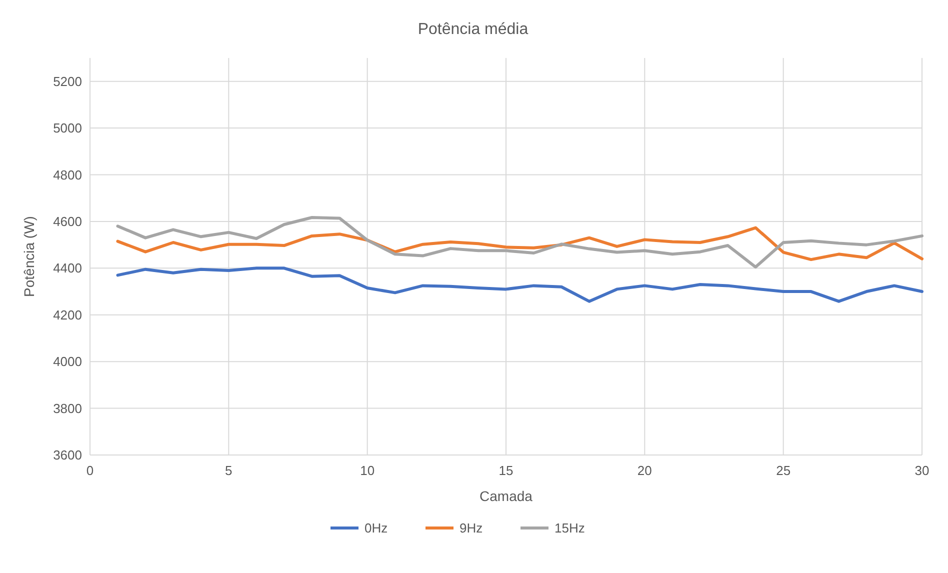 The image size is (948, 573). I want to click on legend-label: 9Hz, so click(471, 528).